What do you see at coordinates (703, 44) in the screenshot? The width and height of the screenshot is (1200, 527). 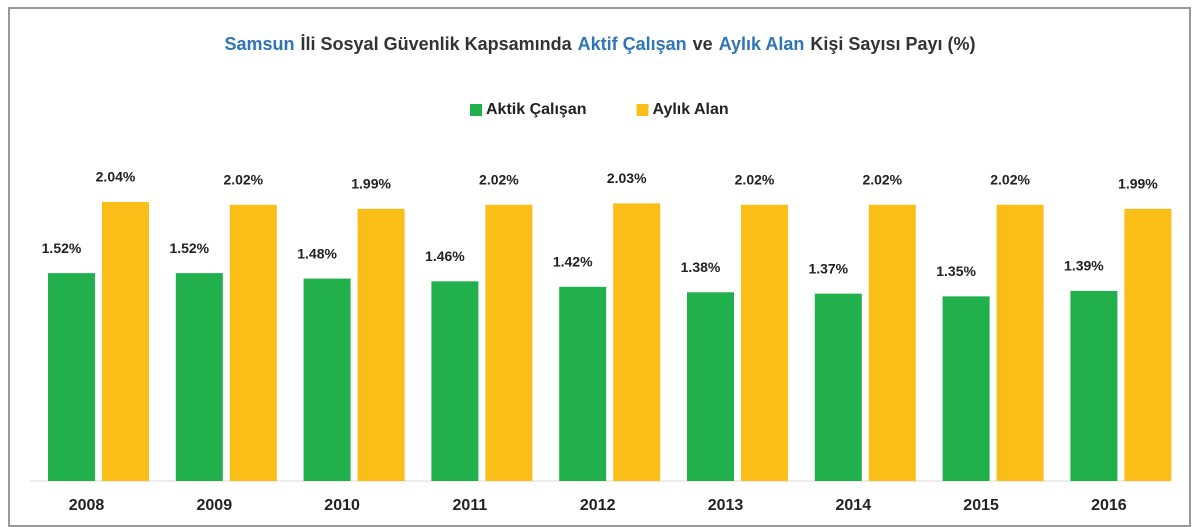 I see `title-part: ve` at bounding box center [703, 44].